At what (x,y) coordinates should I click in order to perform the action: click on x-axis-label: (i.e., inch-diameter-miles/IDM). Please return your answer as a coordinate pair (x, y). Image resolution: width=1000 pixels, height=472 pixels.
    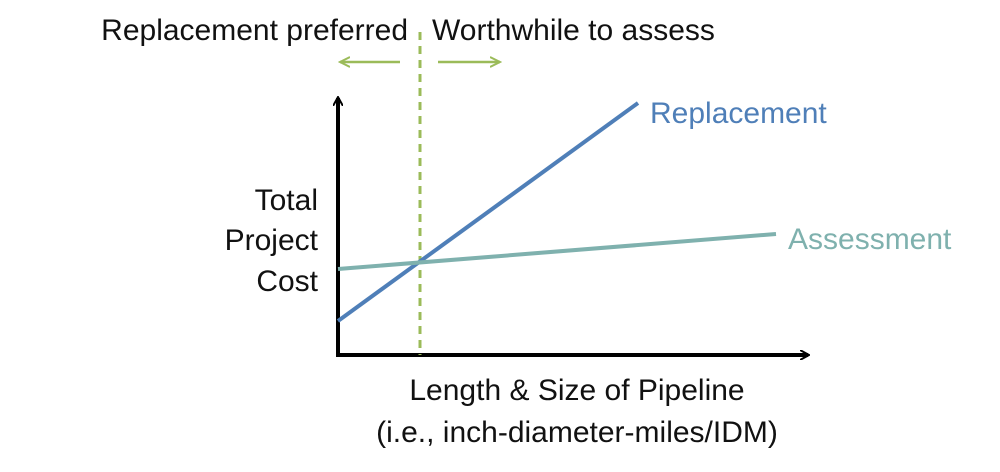
    Looking at the image, I should click on (577, 432).